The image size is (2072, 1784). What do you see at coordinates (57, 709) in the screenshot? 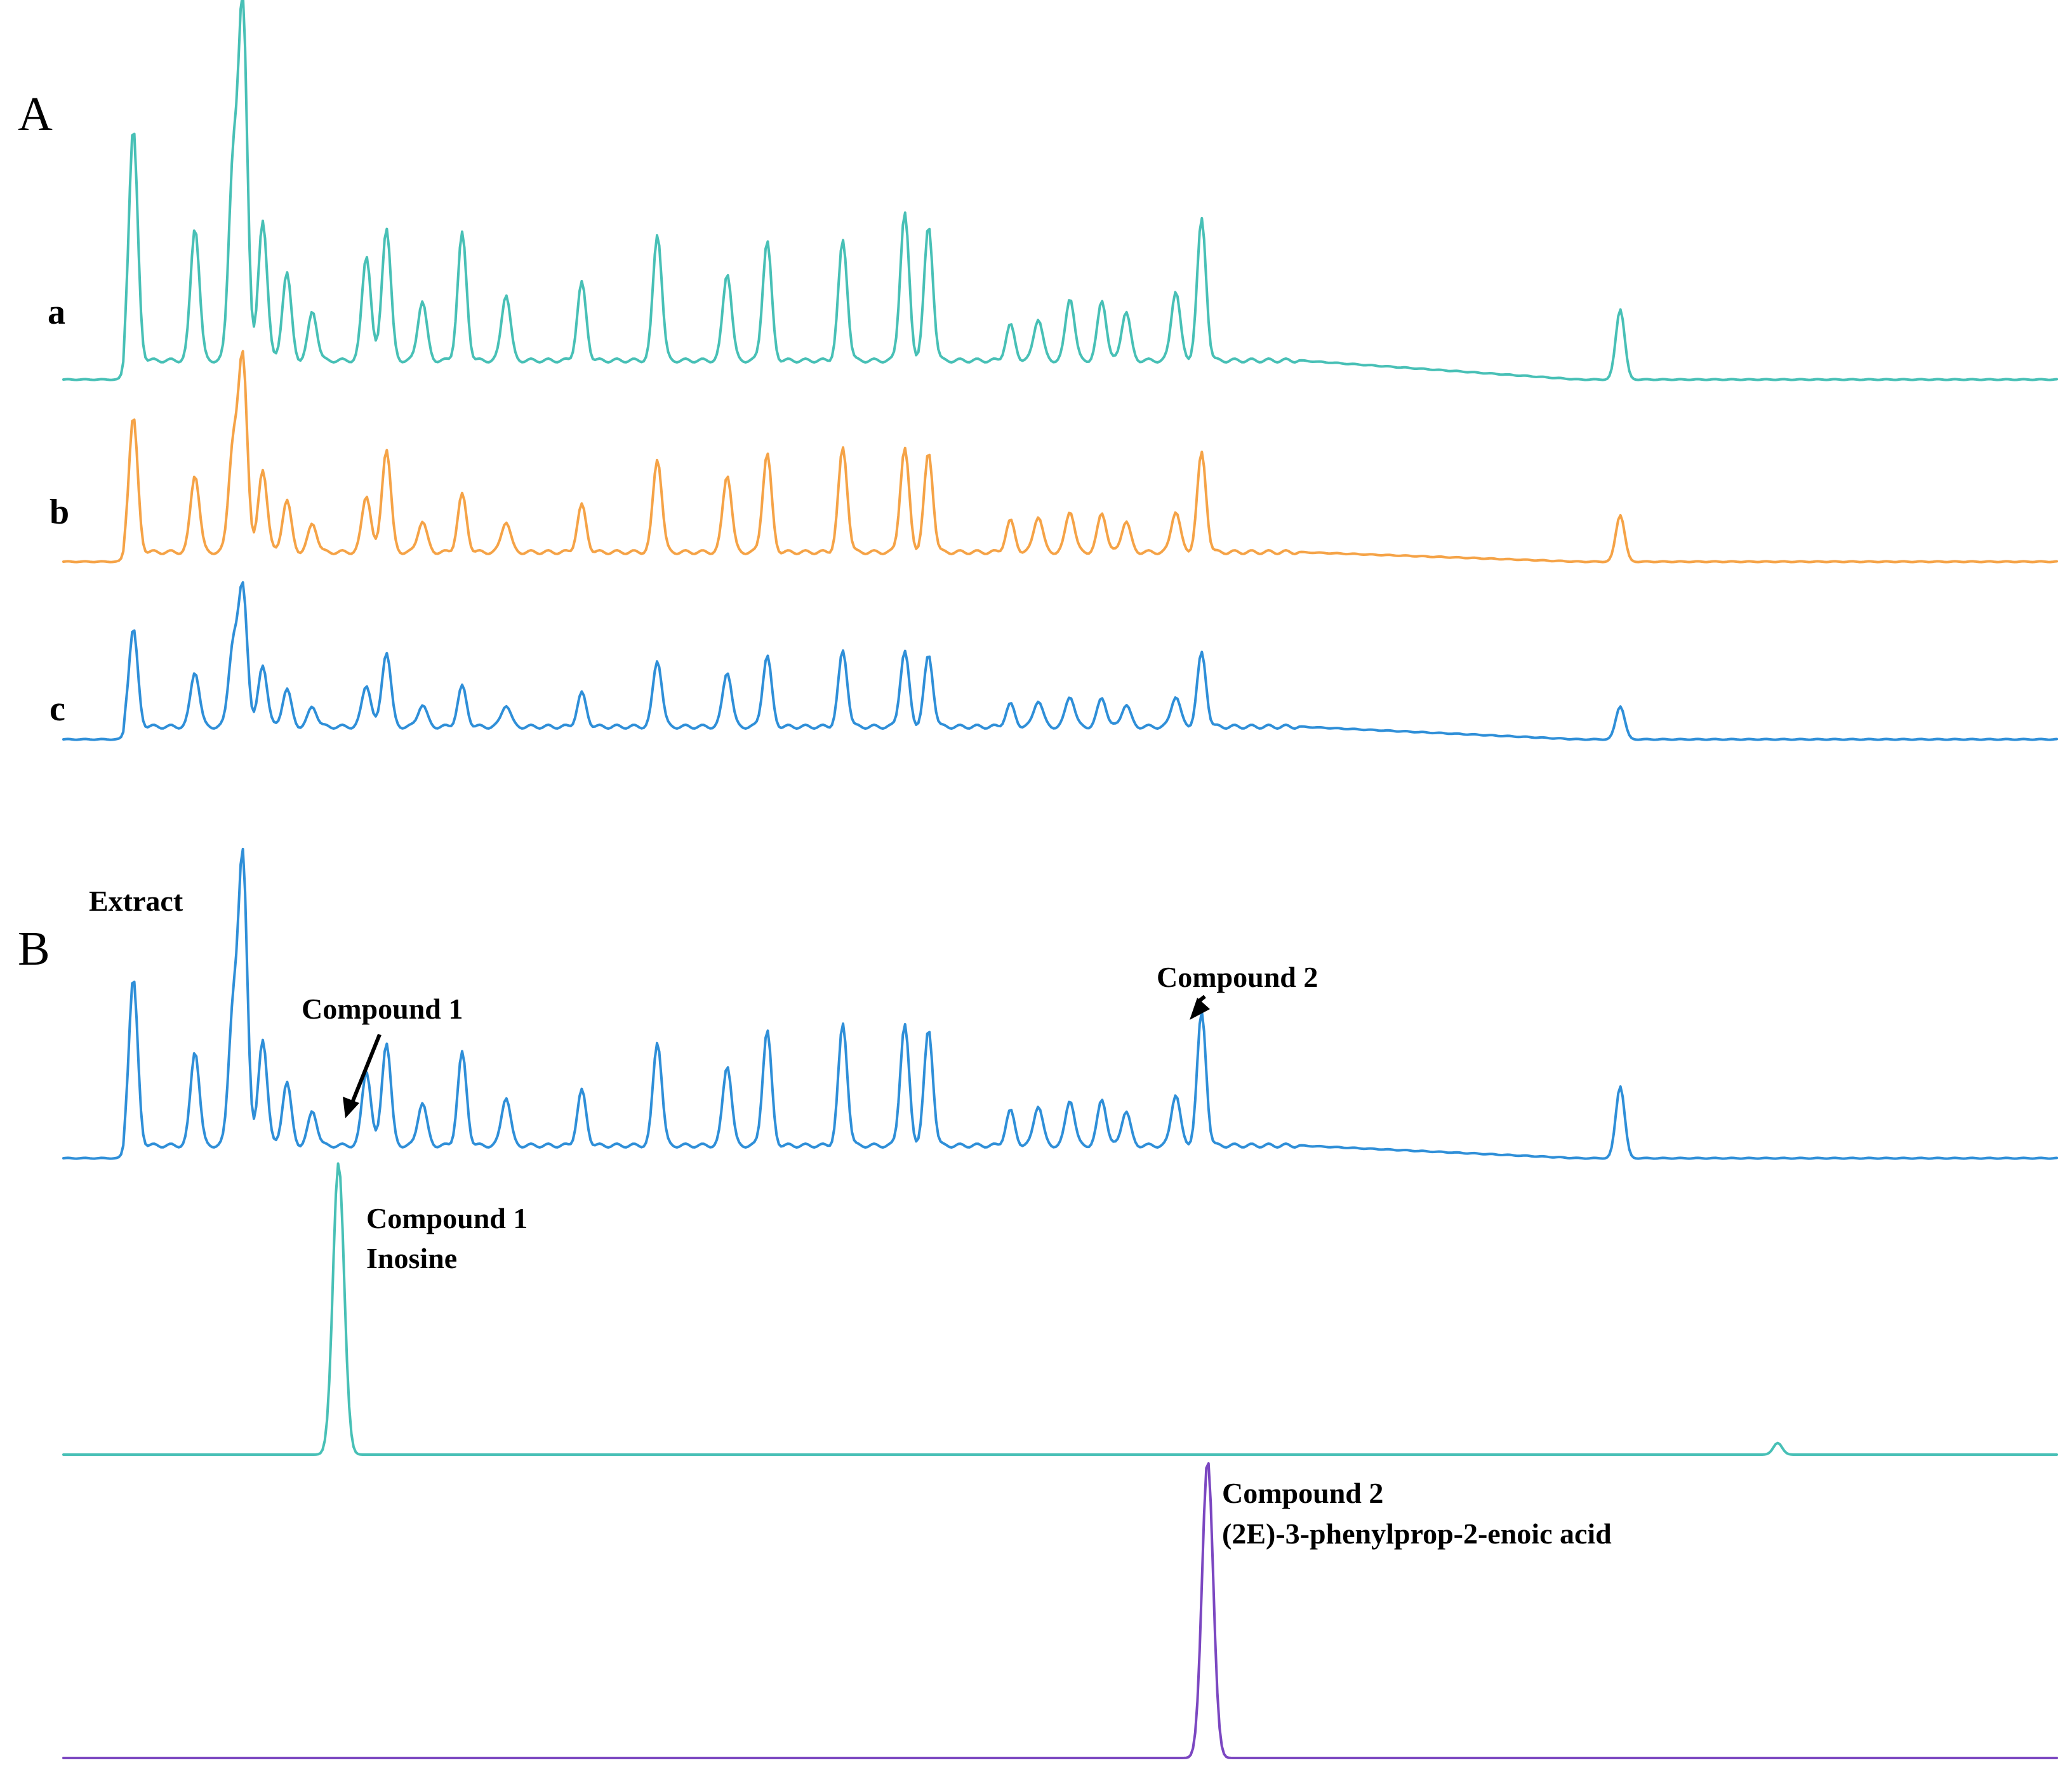
I see `trace-c-label: c` at bounding box center [57, 709].